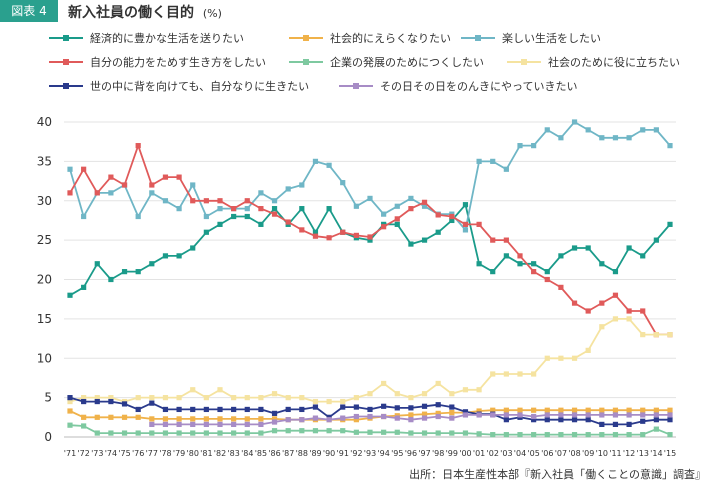  Describe the element at coordinates (479, 86) in the screenshot. I see `legend-label: その日その日をのんきにやっていきたい` at that location.